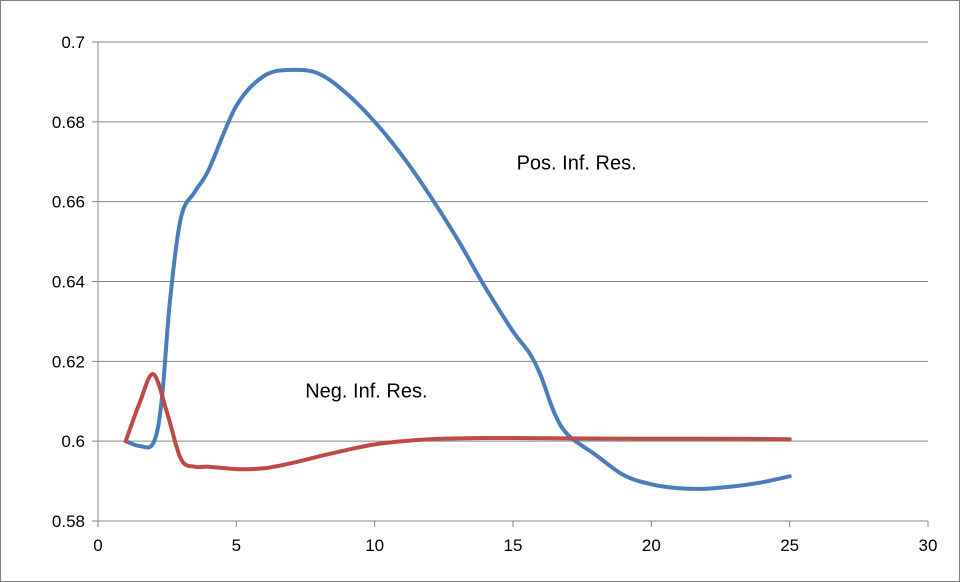  Describe the element at coordinates (97, 545) in the screenshot. I see `x-tick-label: 0` at that location.